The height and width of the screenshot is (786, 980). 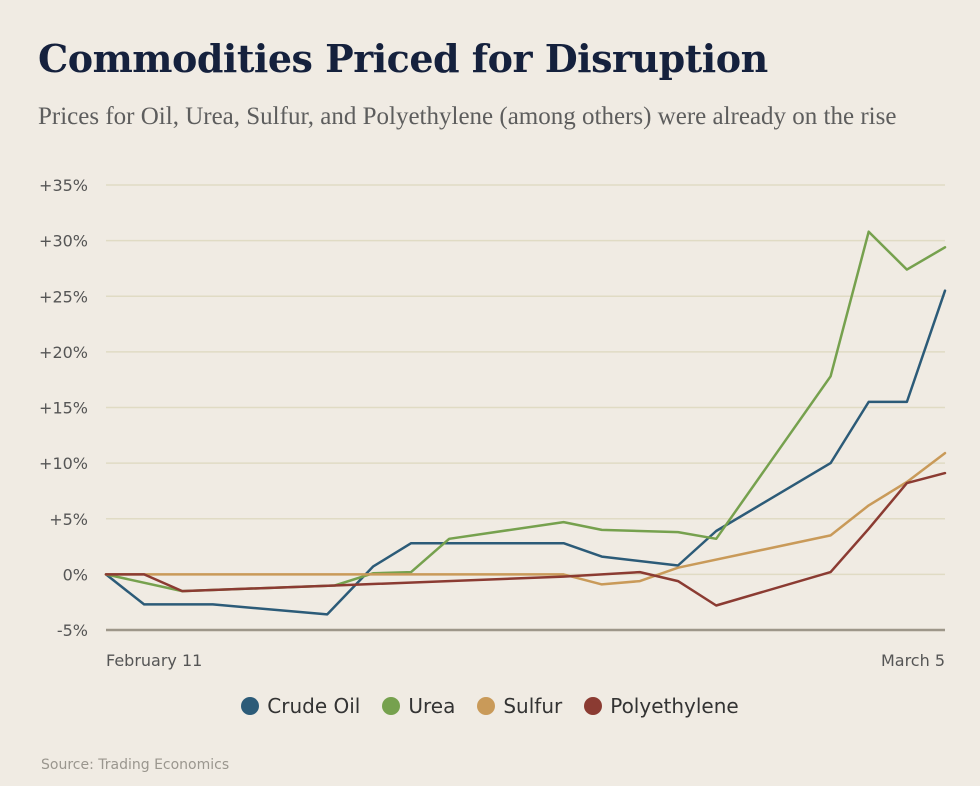 I want to click on series-line-polyethylene, so click(x=525, y=539).